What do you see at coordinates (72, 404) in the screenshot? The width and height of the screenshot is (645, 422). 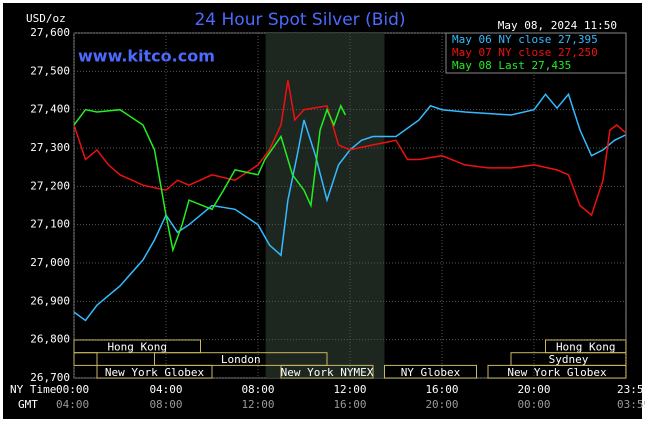 I see `gmt-tick-label: 04:00` at bounding box center [72, 404].